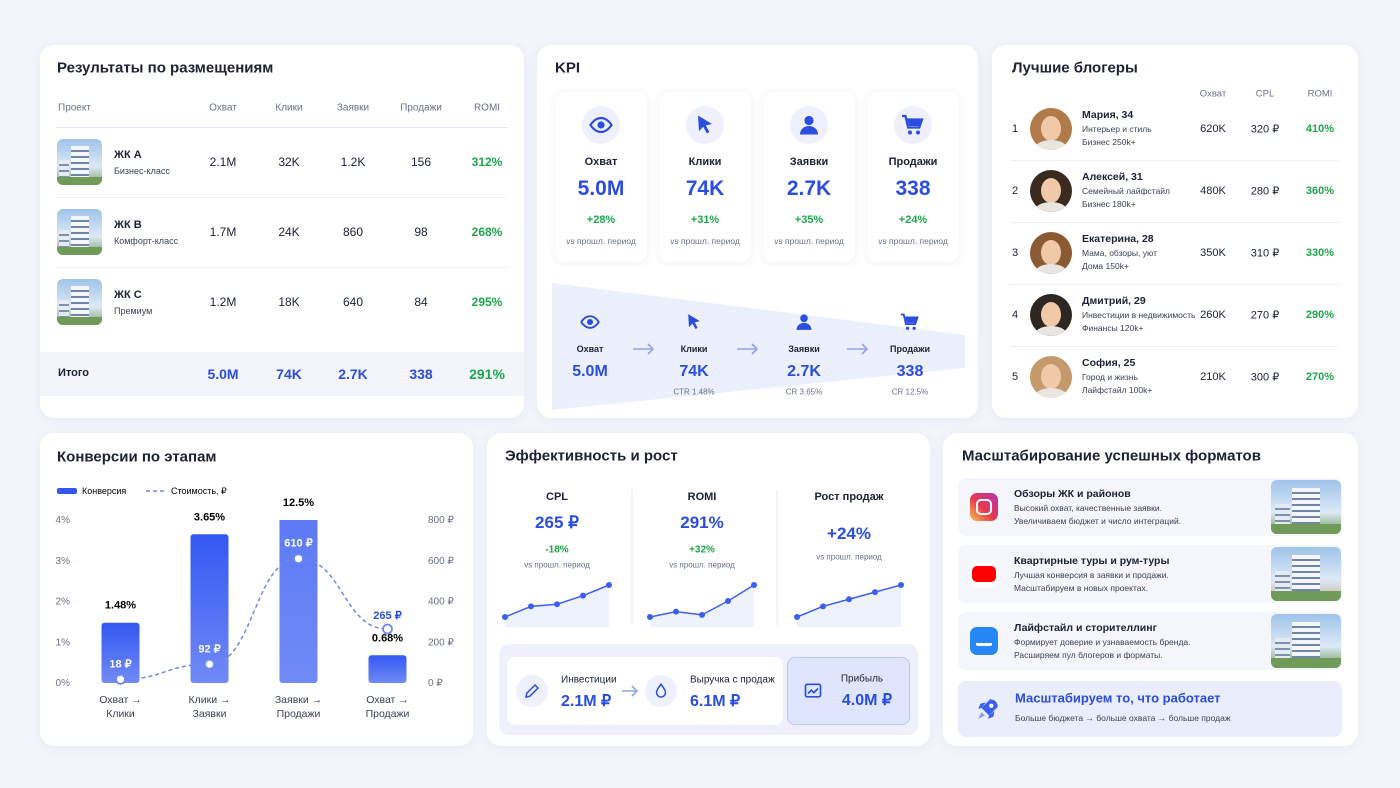 This screenshot has width=1400, height=788. Describe the element at coordinates (223, 162) in the screenshot. I see `cell: 2.1M` at that location.